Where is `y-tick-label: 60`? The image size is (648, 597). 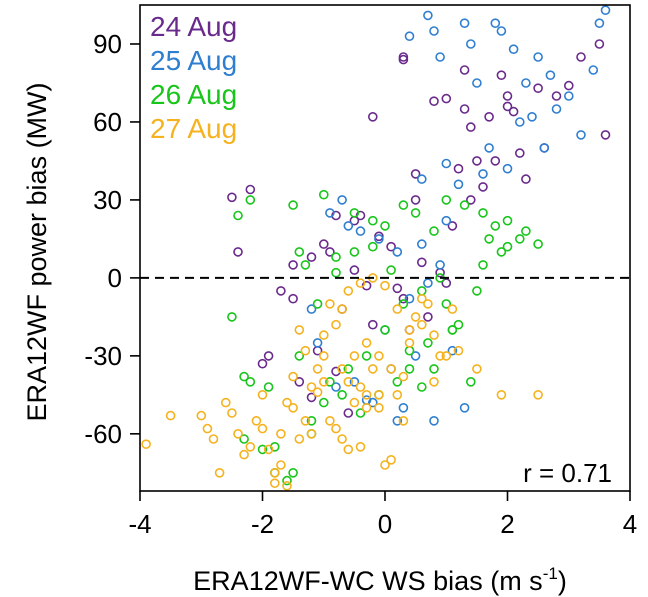
y-tick-label: 60 is located at coordinates (107, 122).